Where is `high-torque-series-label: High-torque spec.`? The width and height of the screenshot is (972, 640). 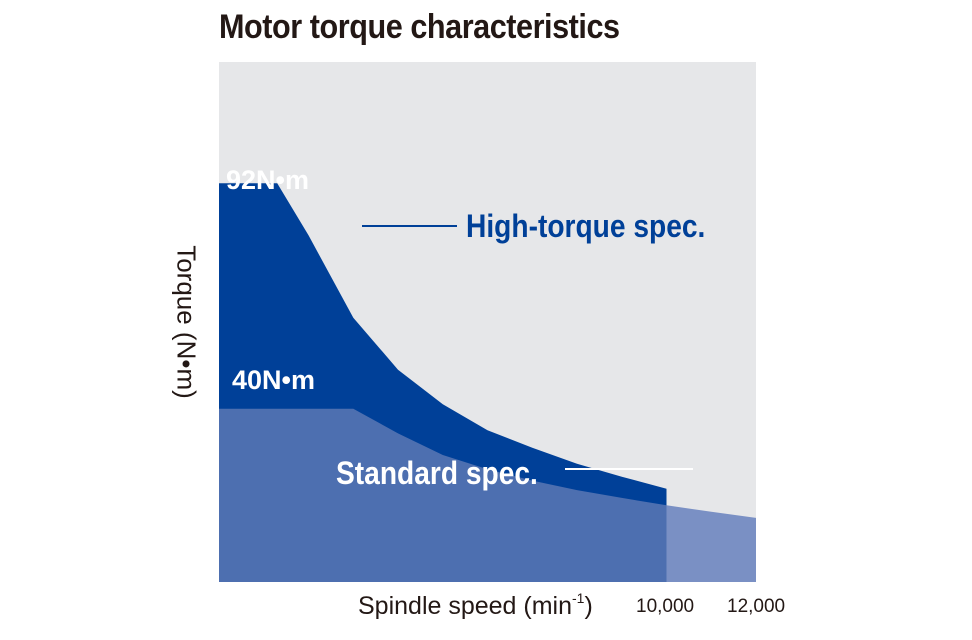
high-torque-series-label: High-torque spec. is located at coordinates (586, 226).